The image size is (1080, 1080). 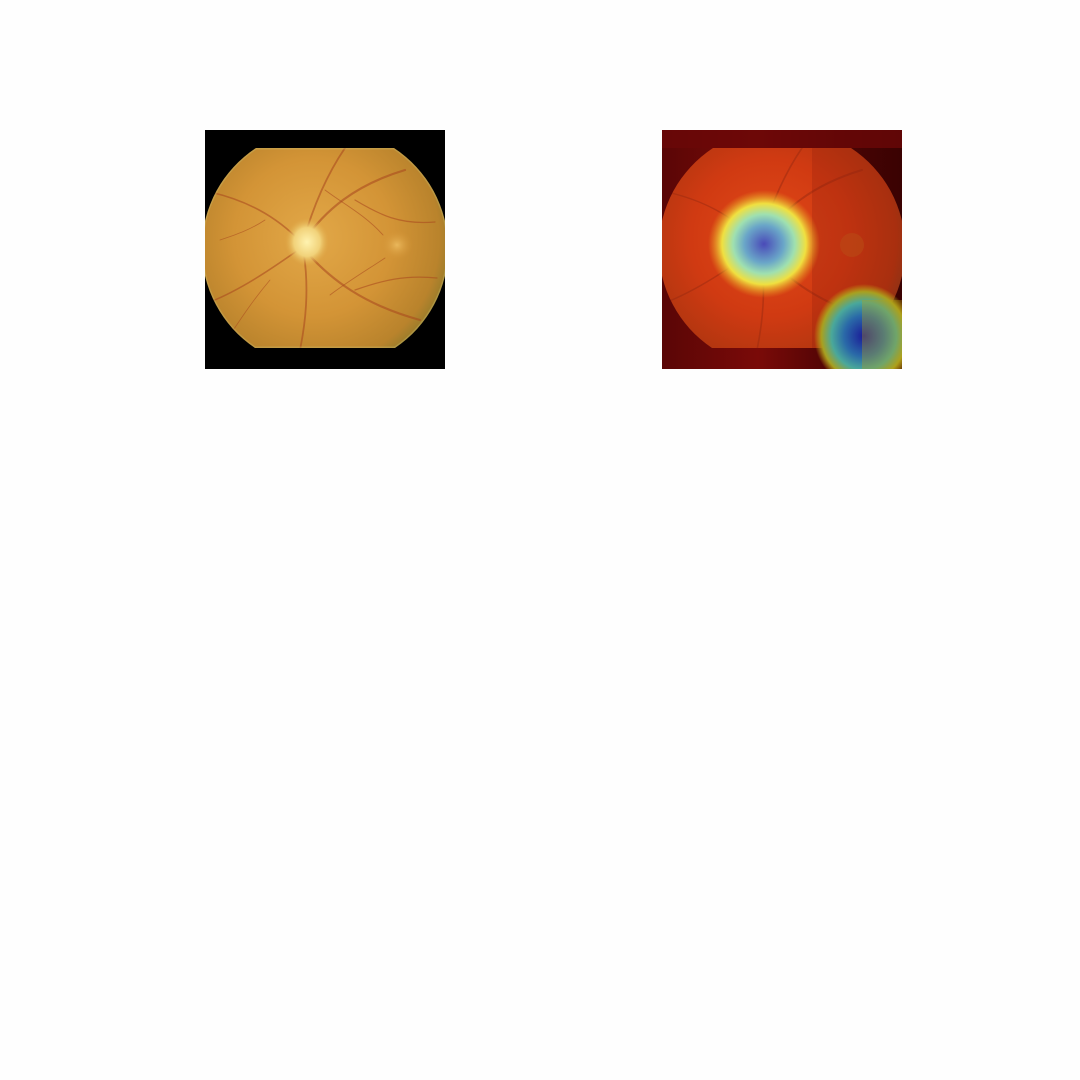 I want to click on macula, so click(x=397, y=245).